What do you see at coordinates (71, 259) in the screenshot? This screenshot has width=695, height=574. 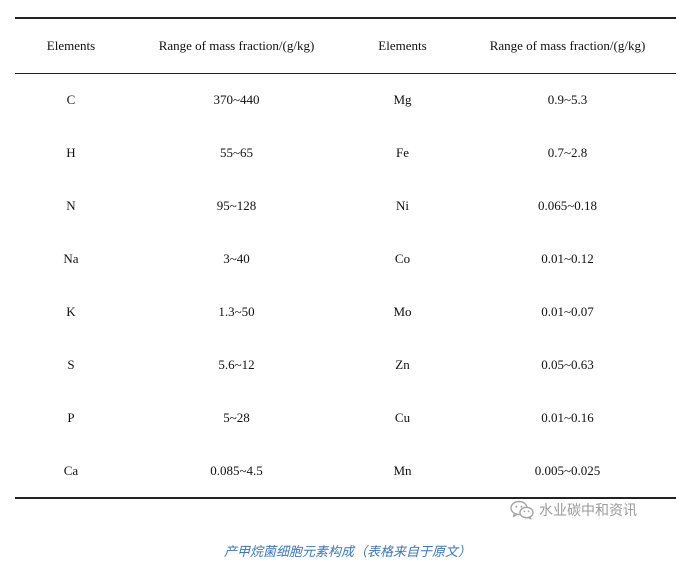 I see `element-cell: Na` at bounding box center [71, 259].